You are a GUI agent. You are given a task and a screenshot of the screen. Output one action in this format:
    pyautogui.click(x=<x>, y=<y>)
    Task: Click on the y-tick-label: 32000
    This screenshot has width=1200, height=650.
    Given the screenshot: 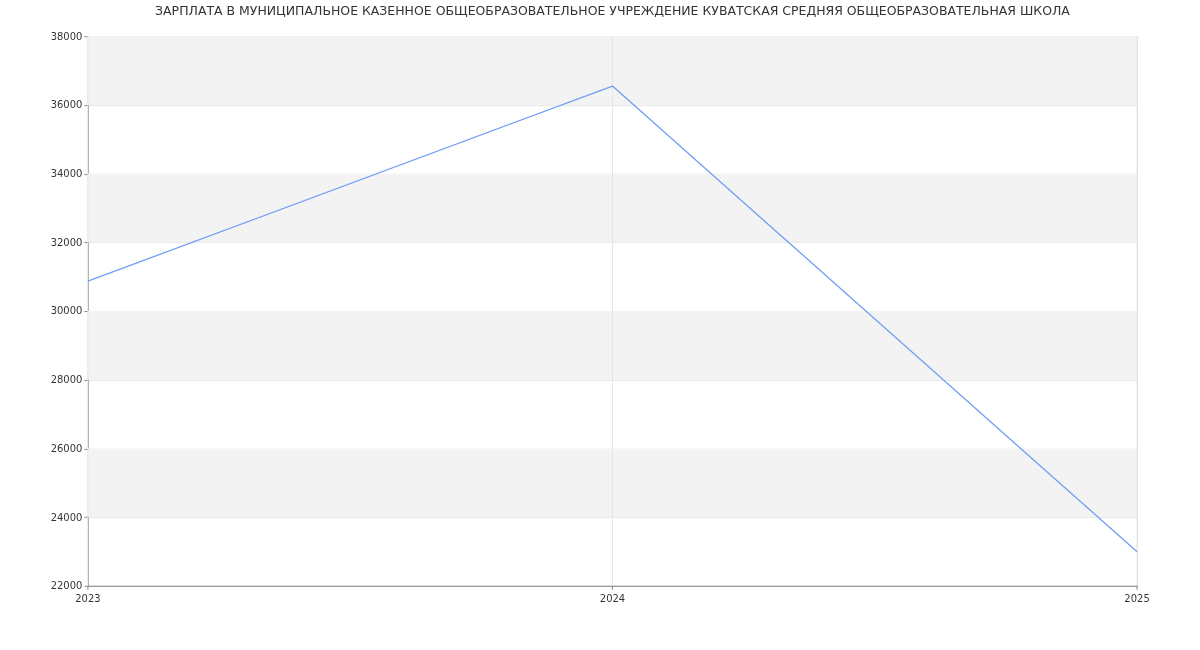 What is the action you would take?
    pyautogui.click(x=66, y=242)
    